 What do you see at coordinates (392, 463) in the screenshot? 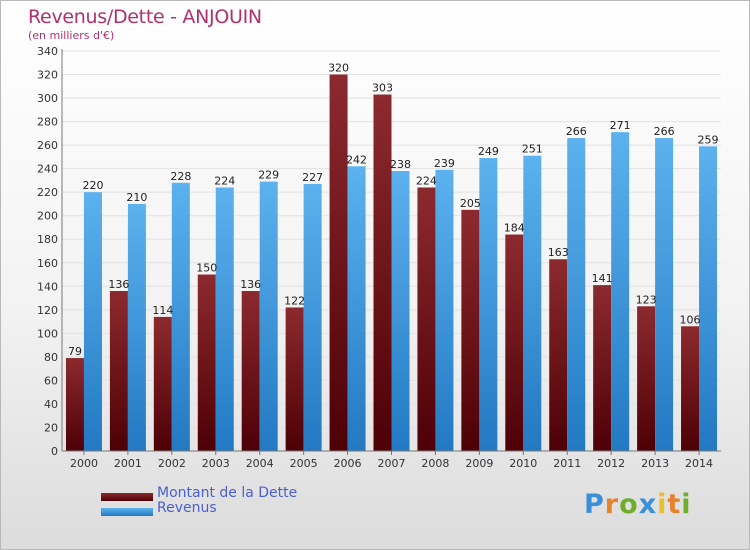
I see `x-tick-label: 2007` at bounding box center [392, 463].